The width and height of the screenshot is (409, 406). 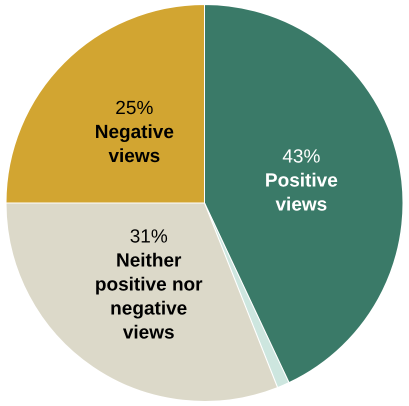 I want to click on slice-label: Positive views, so click(x=301, y=193).